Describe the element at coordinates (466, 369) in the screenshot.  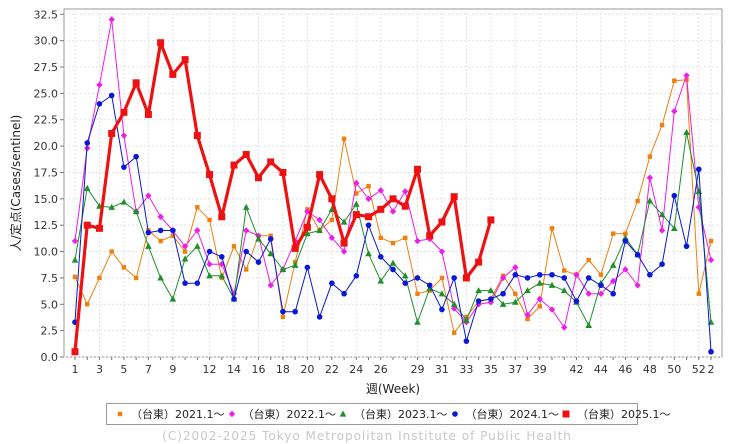
I see `x-tick-label: 33` at that location.